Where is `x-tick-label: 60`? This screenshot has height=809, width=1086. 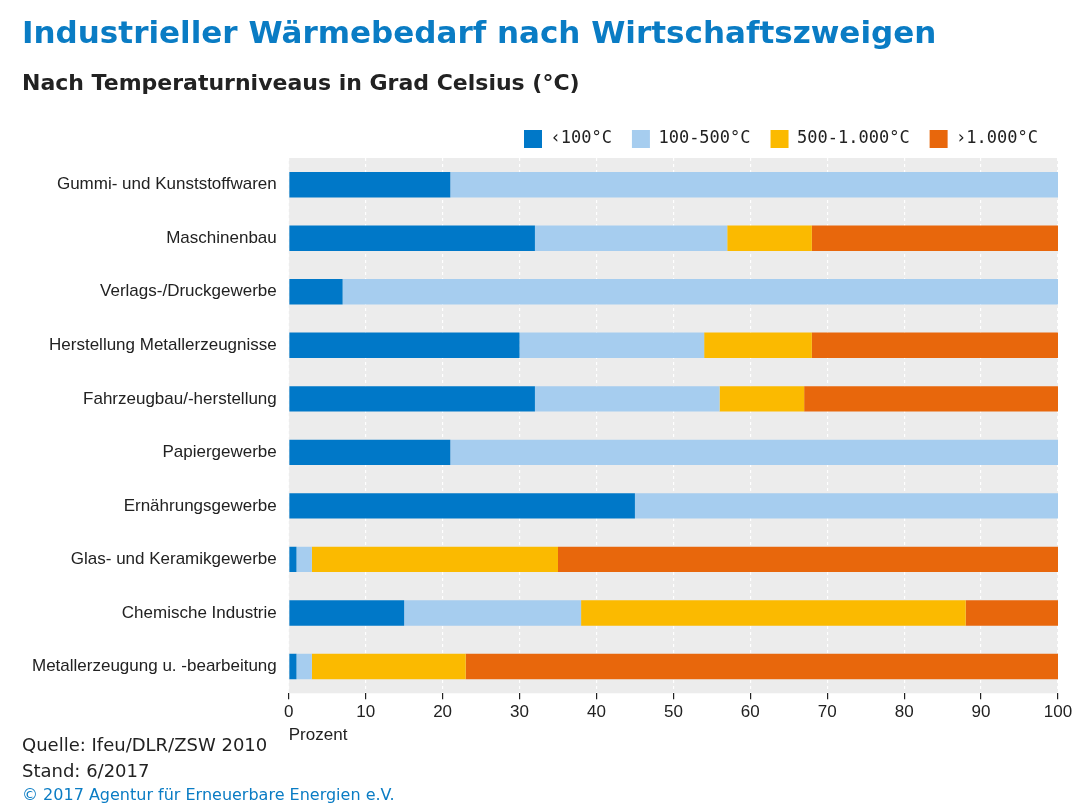
x-tick-label: 60 is located at coordinates (750, 712).